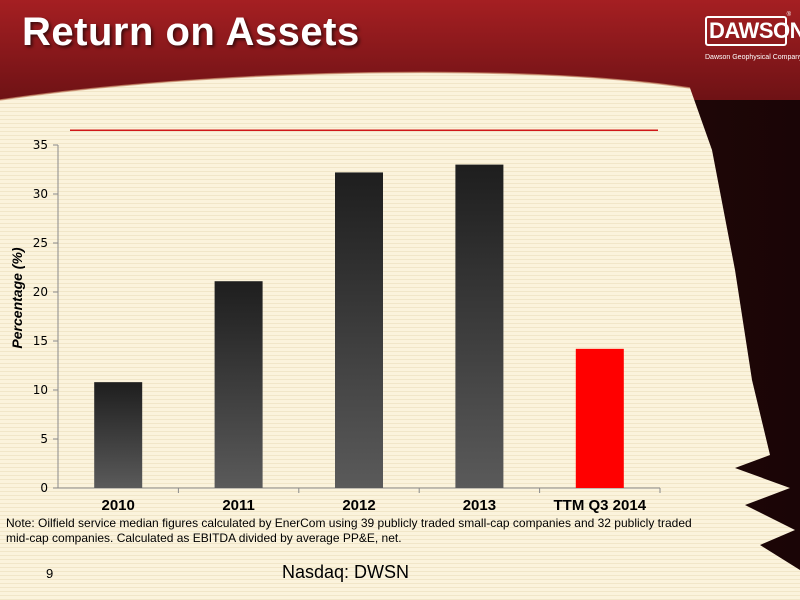  What do you see at coordinates (238, 505) in the screenshot?
I see `x-tick-label: 2011` at bounding box center [238, 505].